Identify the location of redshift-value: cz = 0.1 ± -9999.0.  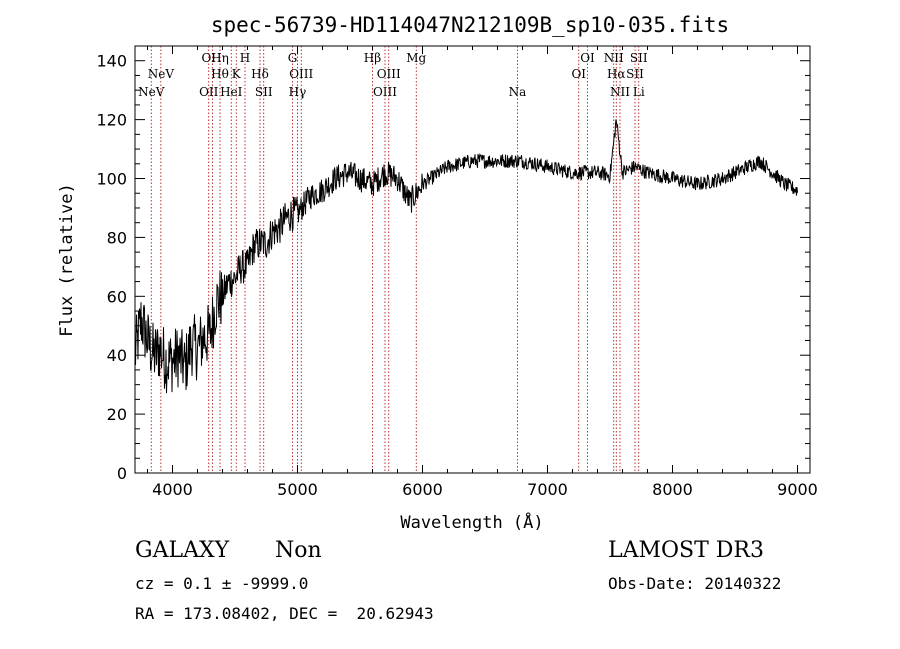
(222, 583).